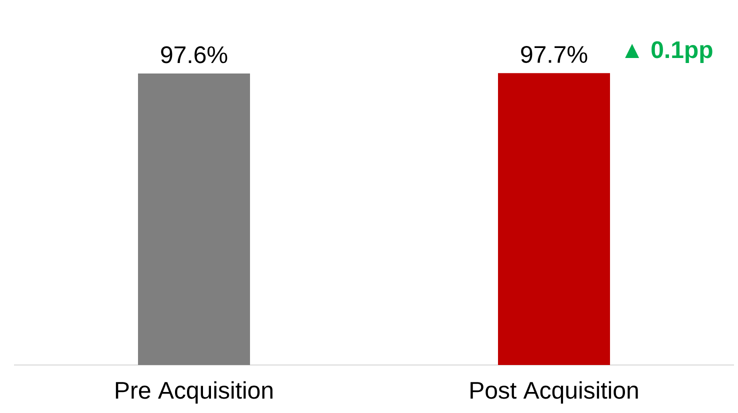  What do you see at coordinates (554, 54) in the screenshot?
I see `data-label: 97.7%` at bounding box center [554, 54].